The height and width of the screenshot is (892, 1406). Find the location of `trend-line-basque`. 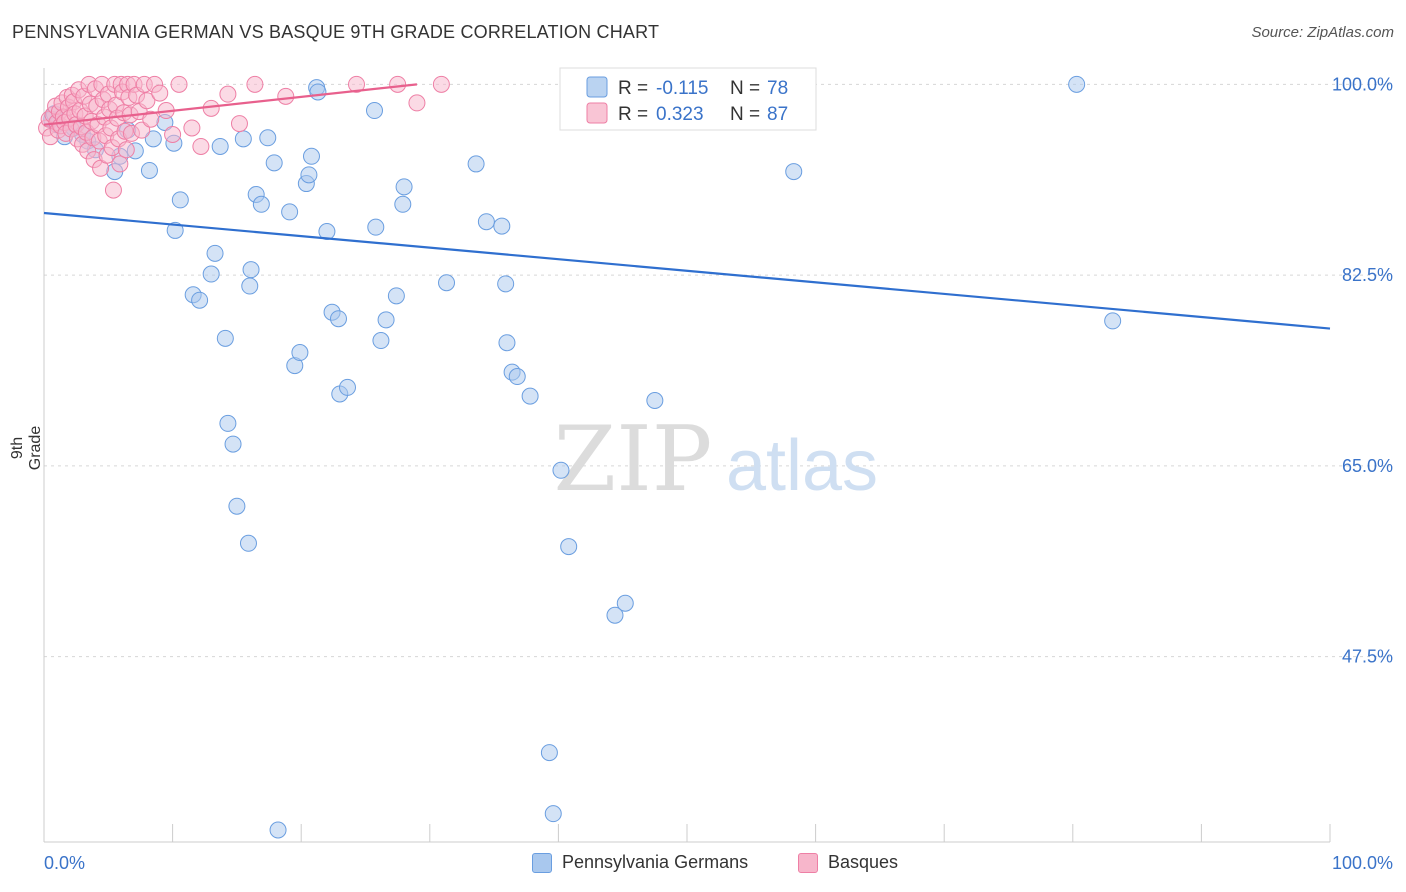

trend-line-basque is located at coordinates (230, 104).